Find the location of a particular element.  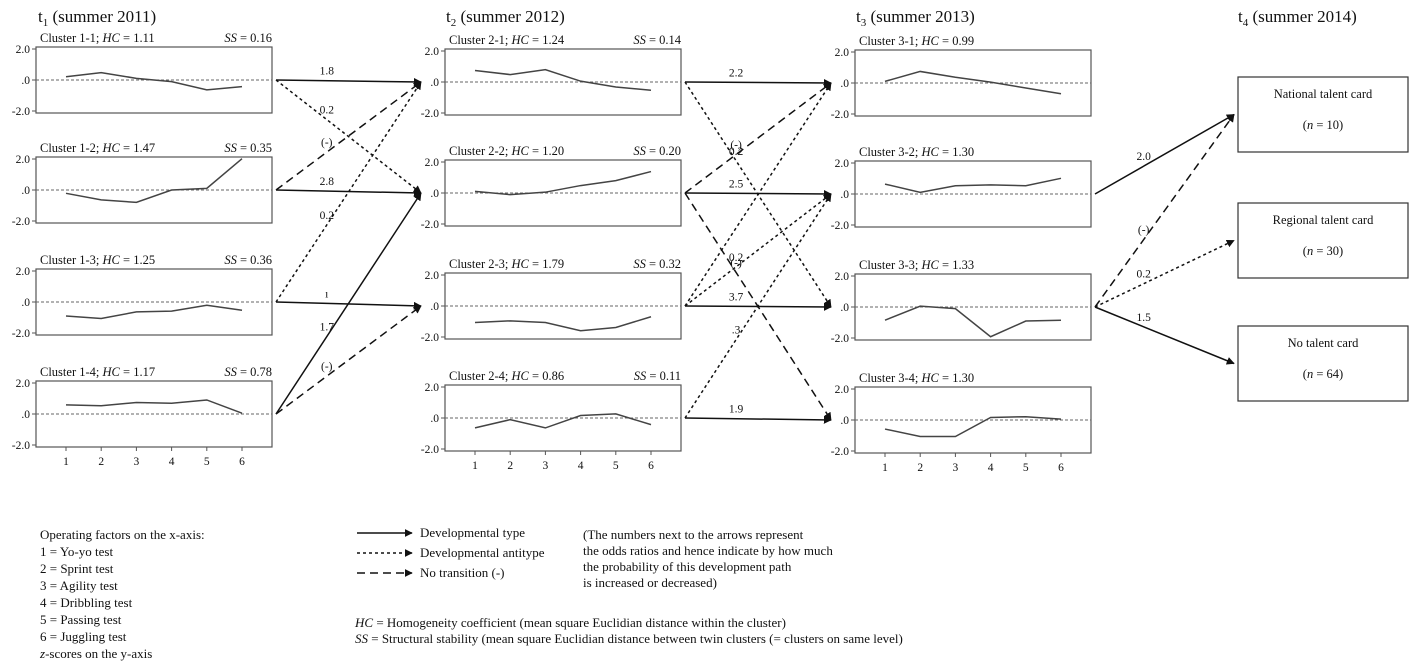

transition-3-3-to-none: 1.5 is located at coordinates (1164, 335).